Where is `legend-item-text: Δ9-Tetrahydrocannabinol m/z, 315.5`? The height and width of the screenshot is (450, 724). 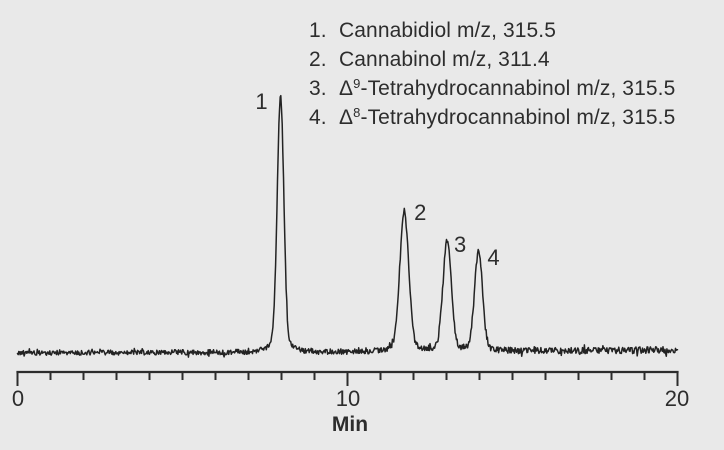
legend-item-text: Δ9-Tetrahydrocannabinol m/z, 315.5 is located at coordinates (507, 88).